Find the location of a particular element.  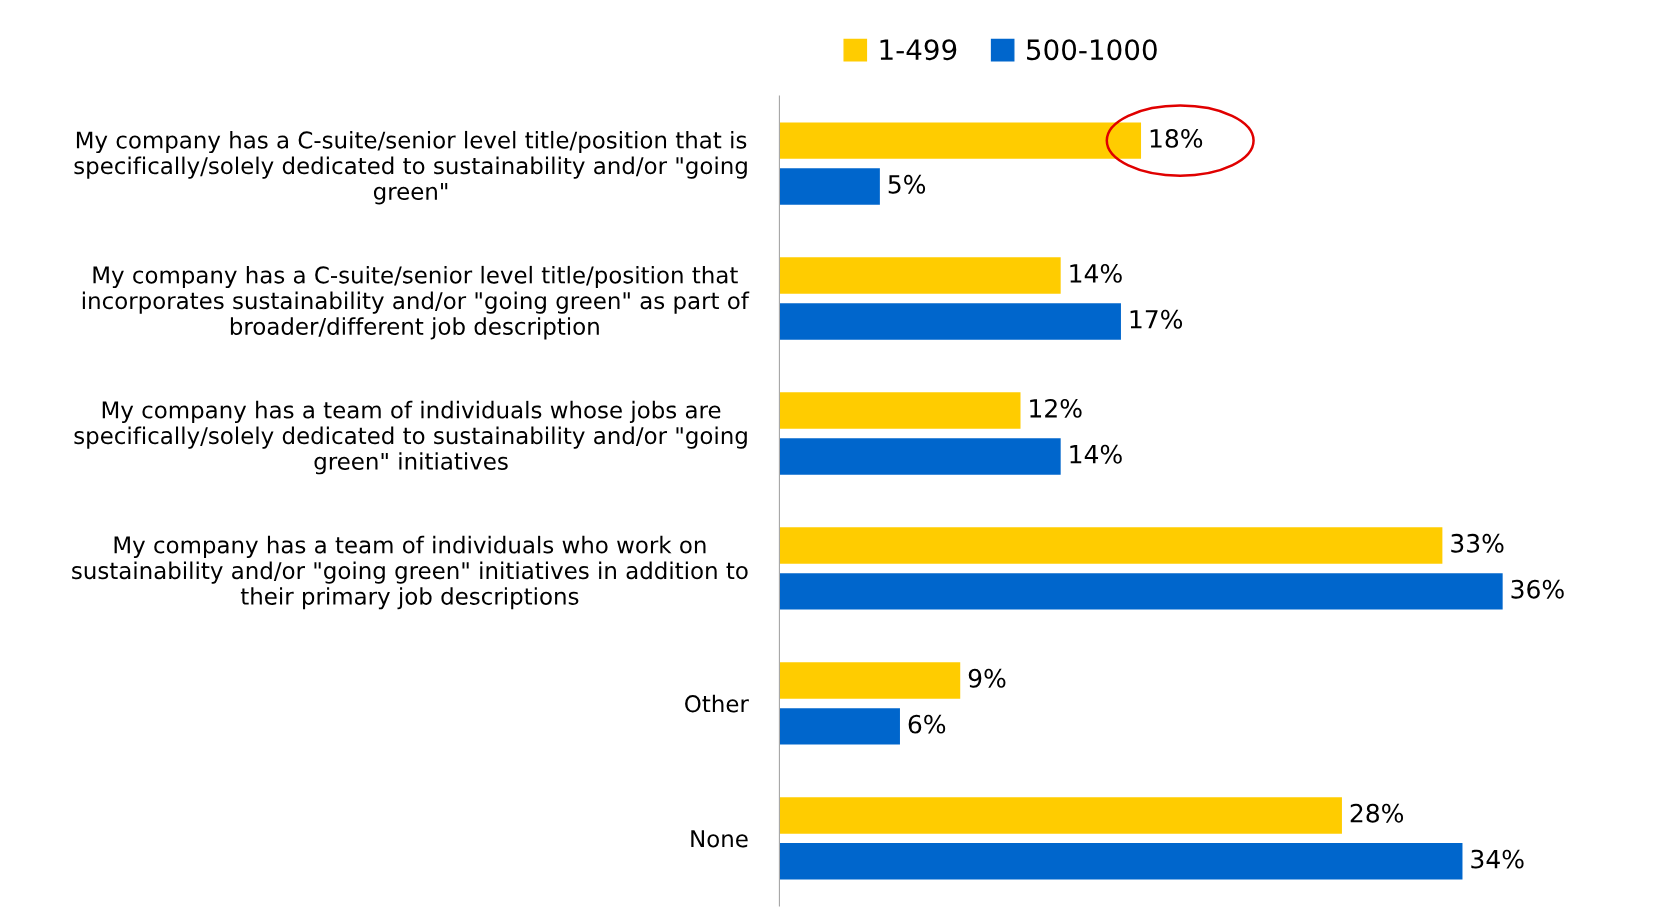

y-tick-label: Other is located at coordinates (717, 703).